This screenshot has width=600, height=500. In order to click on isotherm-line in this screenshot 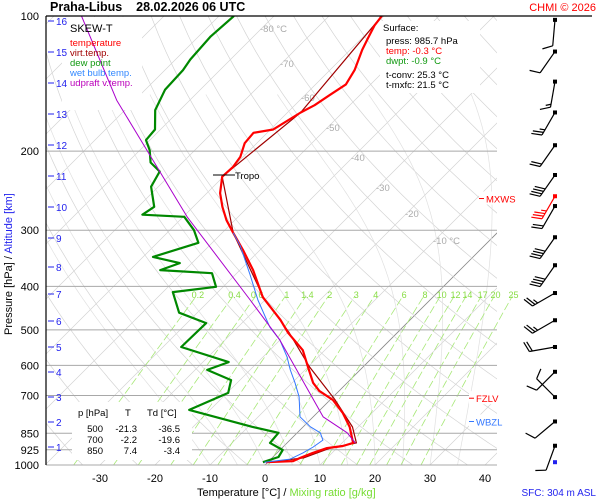, I will do `click(408, 376)`.